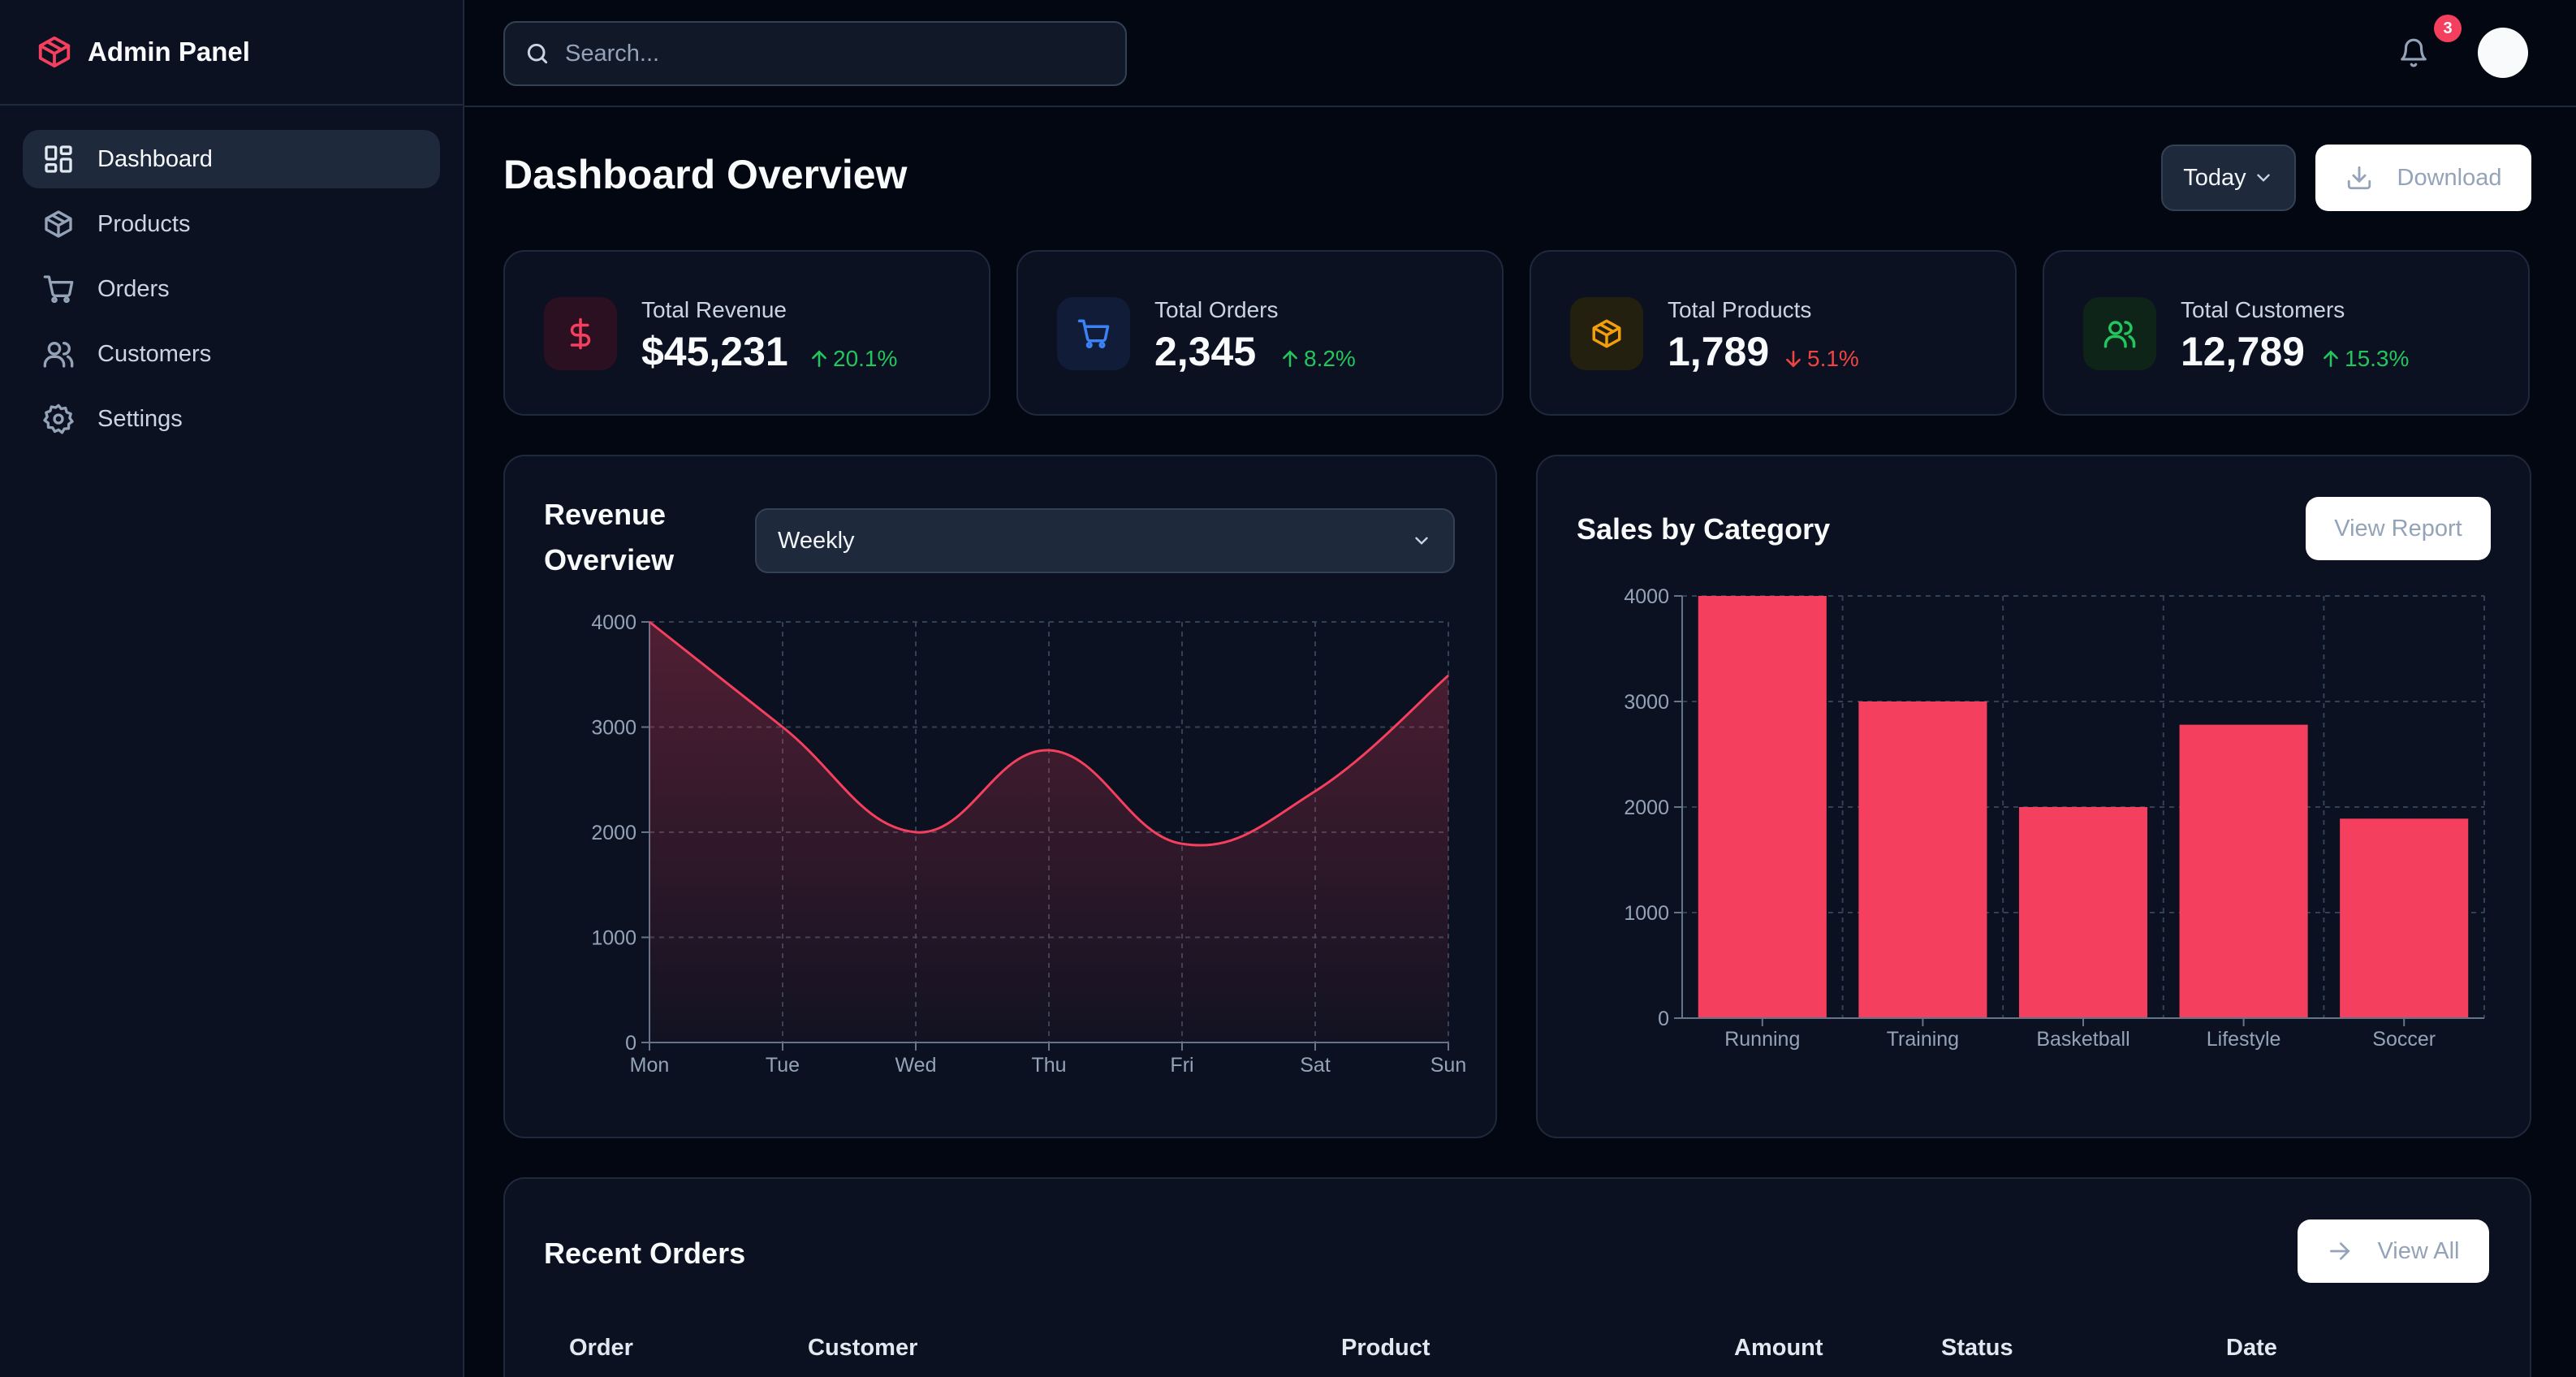  I want to click on stat-change: 20.1%, so click(853, 359).